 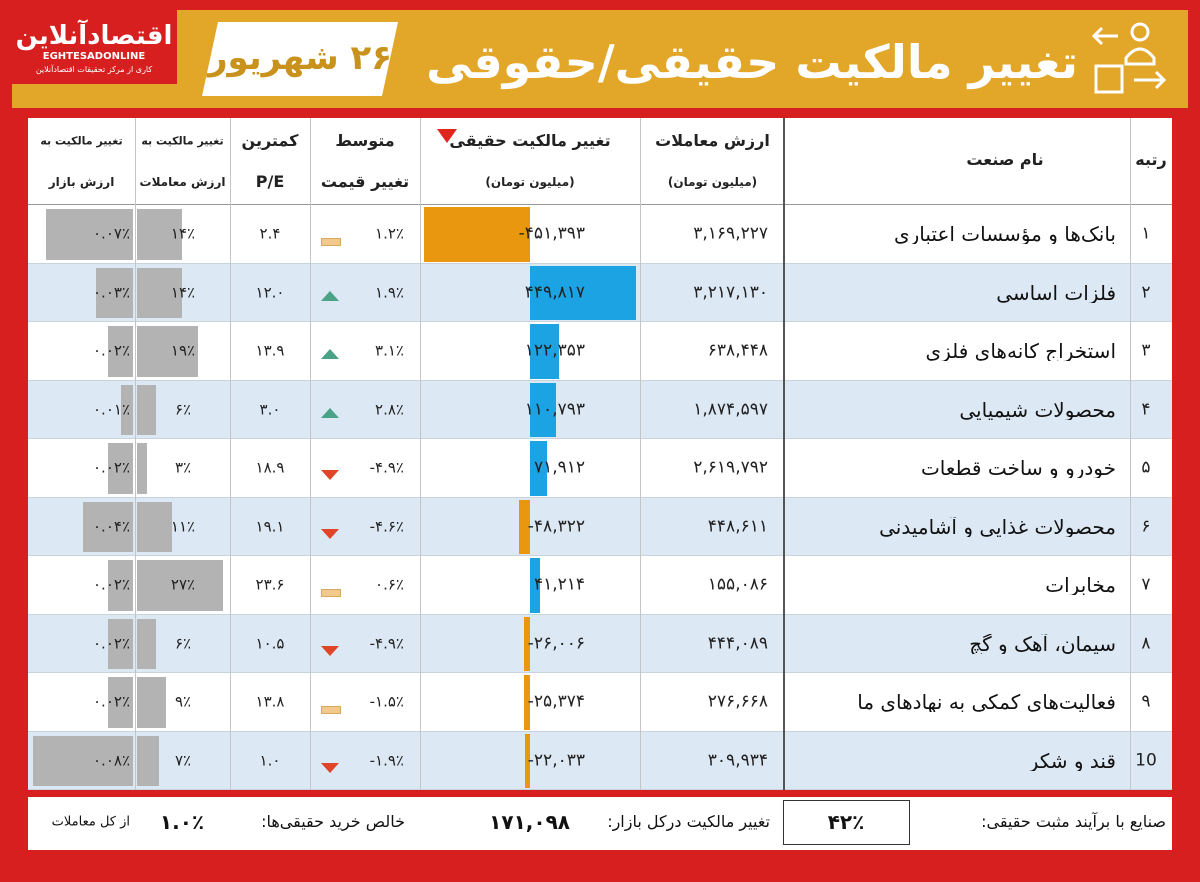 What do you see at coordinates (556, 643) in the screenshot?
I see `ownership-change: -۲۶,۰۰۶` at bounding box center [556, 643].